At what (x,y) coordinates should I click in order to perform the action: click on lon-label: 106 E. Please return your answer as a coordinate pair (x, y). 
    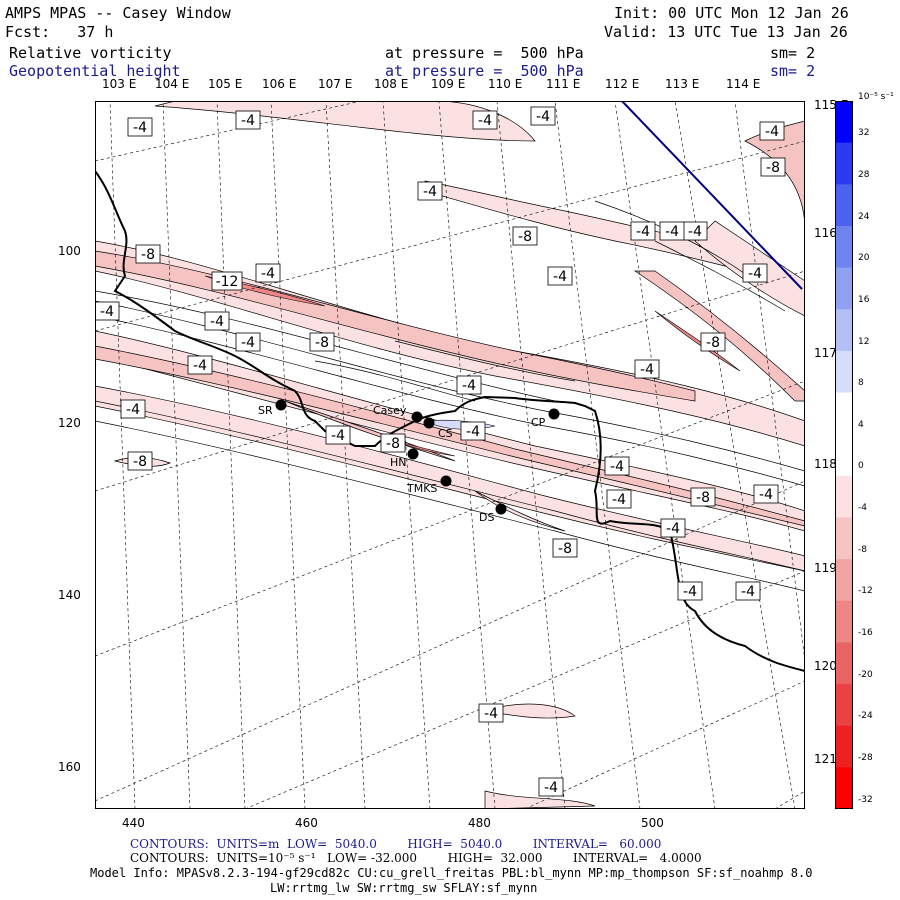
    Looking at the image, I should click on (279, 84).